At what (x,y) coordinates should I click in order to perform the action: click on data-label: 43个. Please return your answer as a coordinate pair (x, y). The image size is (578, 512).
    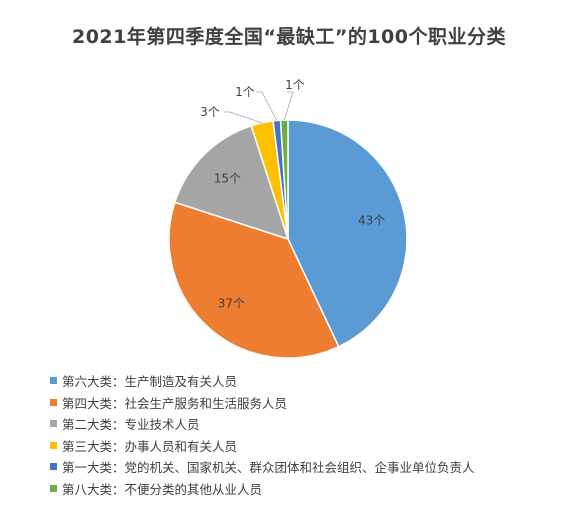
    Looking at the image, I should click on (371, 220).